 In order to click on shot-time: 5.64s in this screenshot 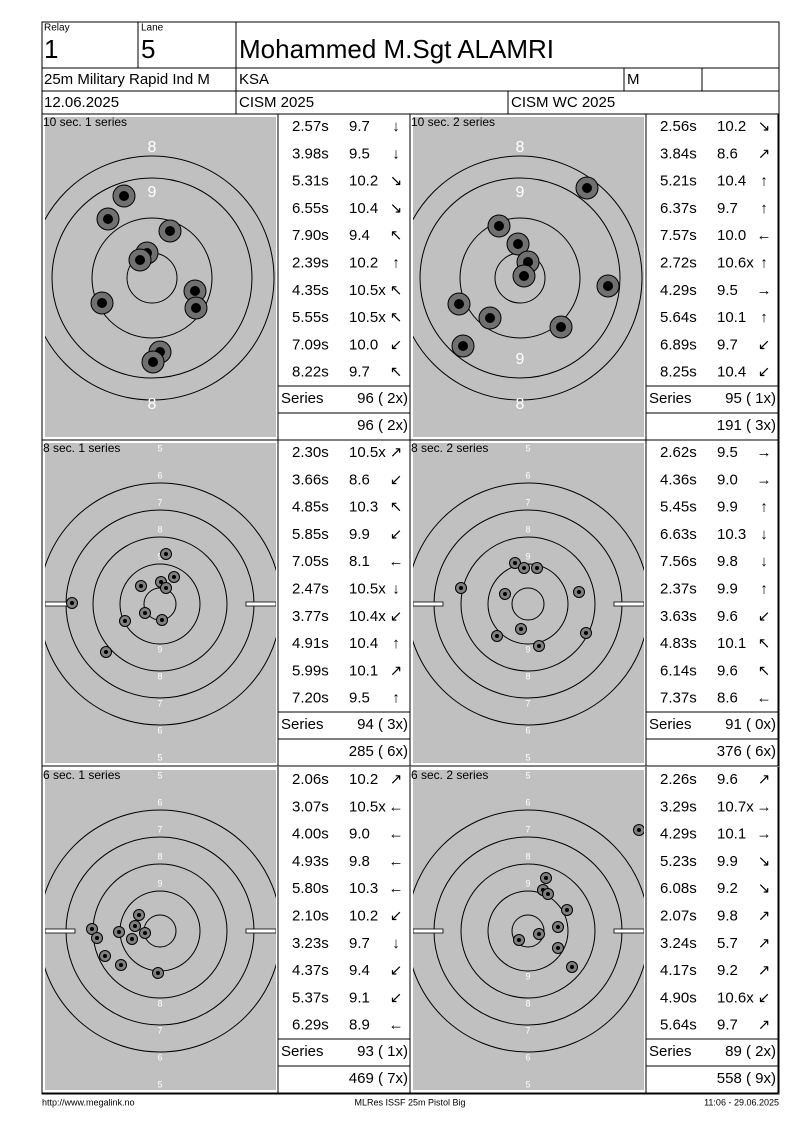, I will do `click(678, 317)`.